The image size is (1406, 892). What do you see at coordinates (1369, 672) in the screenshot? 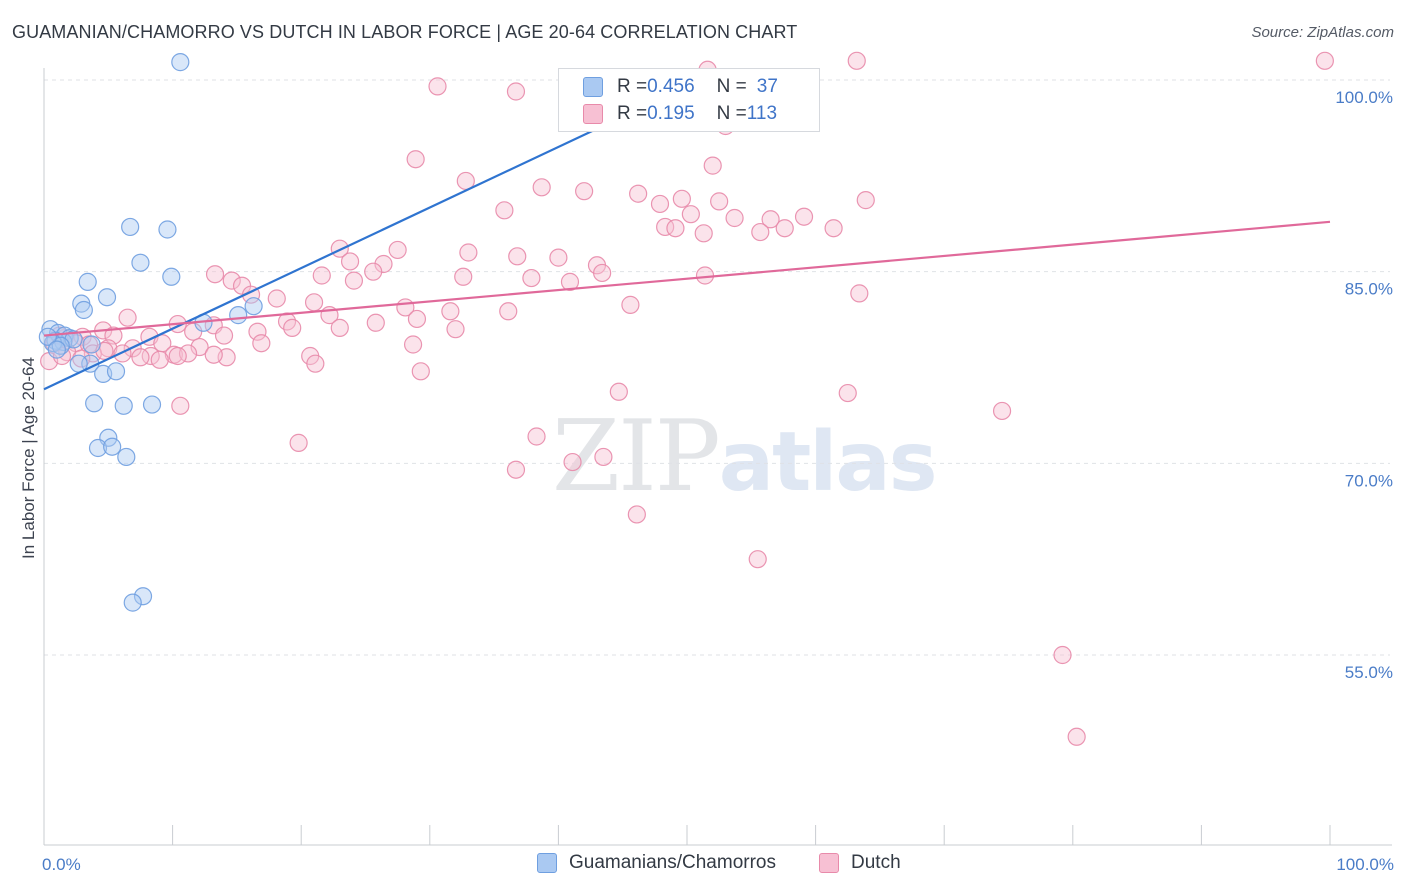
I see `y-tick-label: 55.0%` at bounding box center [1369, 672].